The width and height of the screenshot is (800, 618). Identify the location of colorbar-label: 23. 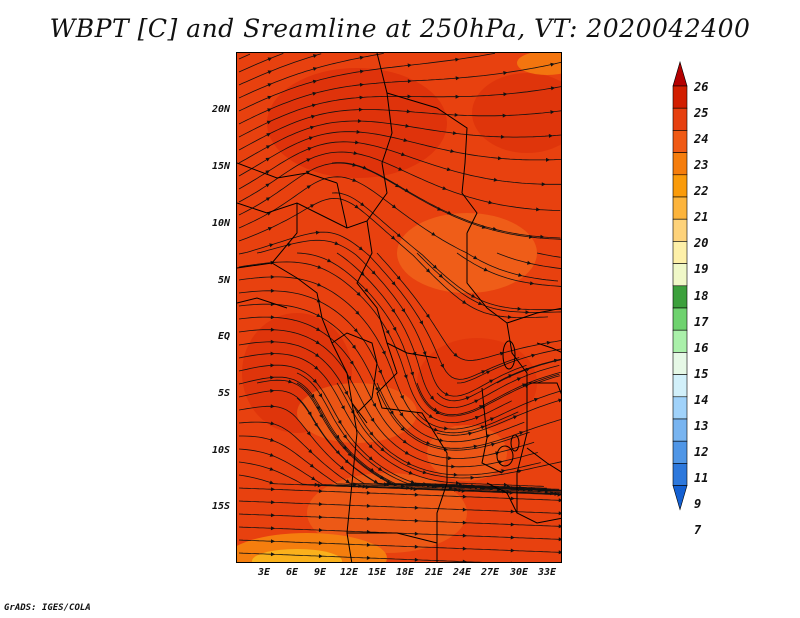
(701, 165).